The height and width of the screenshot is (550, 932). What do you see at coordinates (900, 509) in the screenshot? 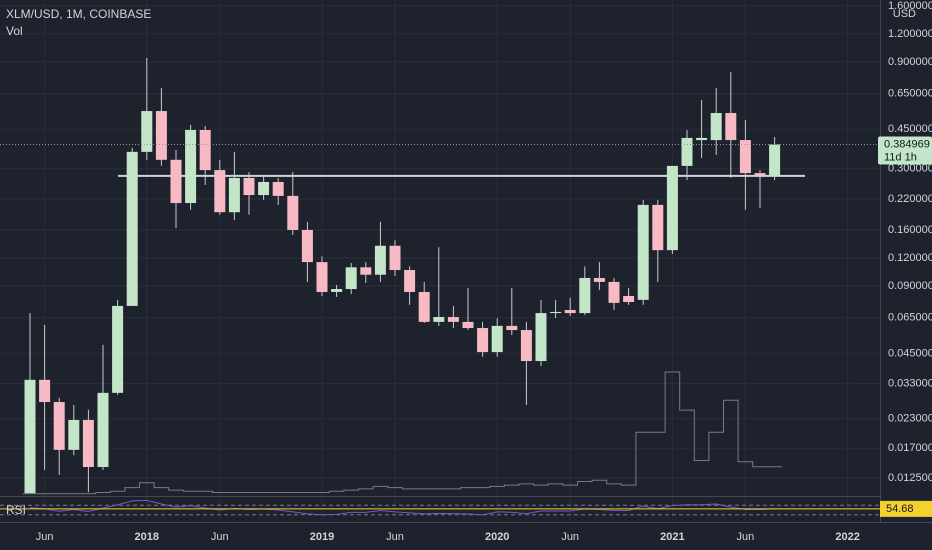
I see `rsi-last-label: 54.68` at bounding box center [900, 509].